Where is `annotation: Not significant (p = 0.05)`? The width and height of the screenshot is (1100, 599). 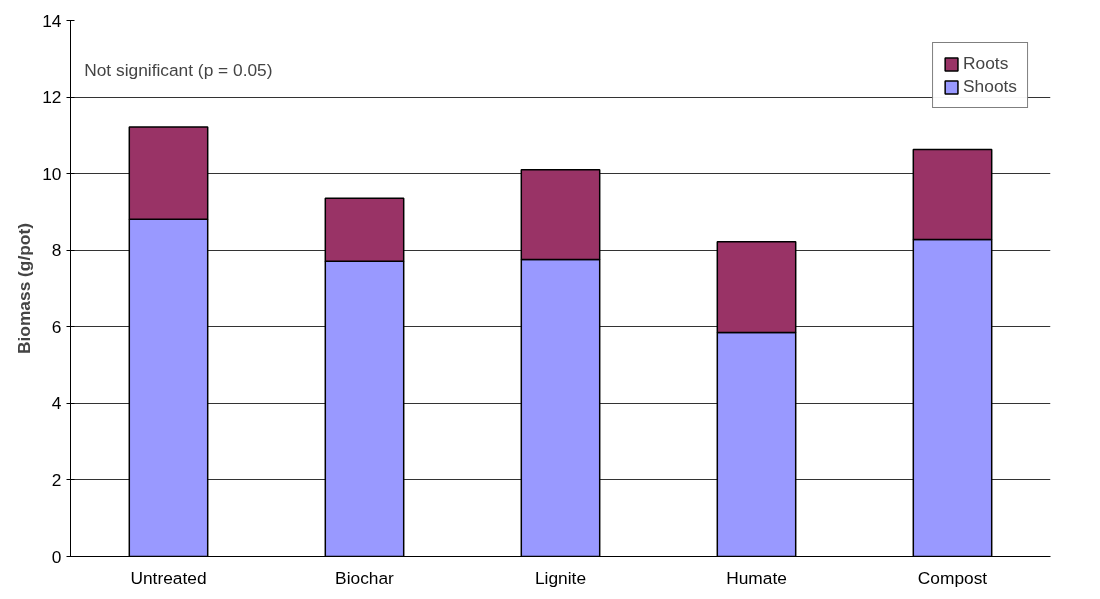 annotation: Not significant (p = 0.05) is located at coordinates (178, 69).